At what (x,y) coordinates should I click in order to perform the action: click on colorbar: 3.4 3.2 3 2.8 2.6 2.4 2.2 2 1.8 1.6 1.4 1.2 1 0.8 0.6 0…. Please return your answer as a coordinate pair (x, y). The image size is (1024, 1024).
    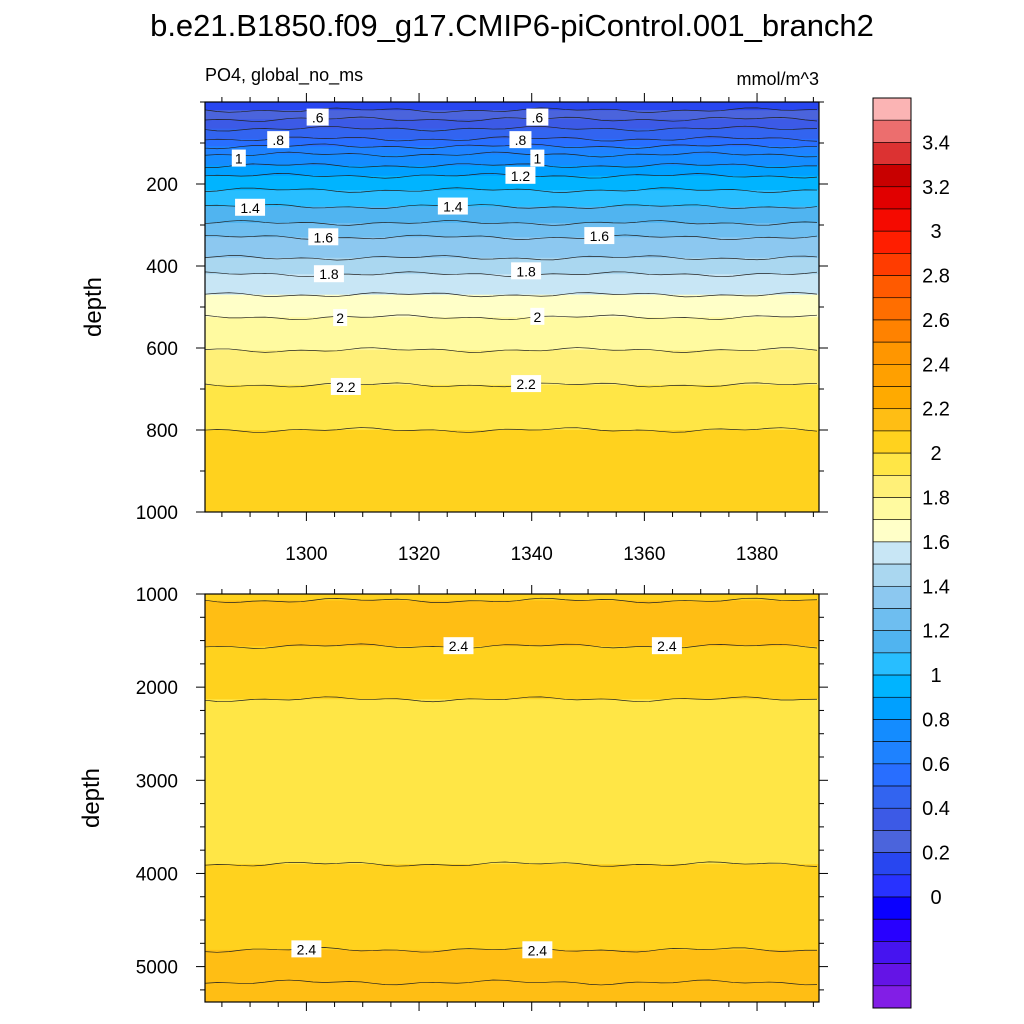
    Looking at the image, I should click on (911, 553).